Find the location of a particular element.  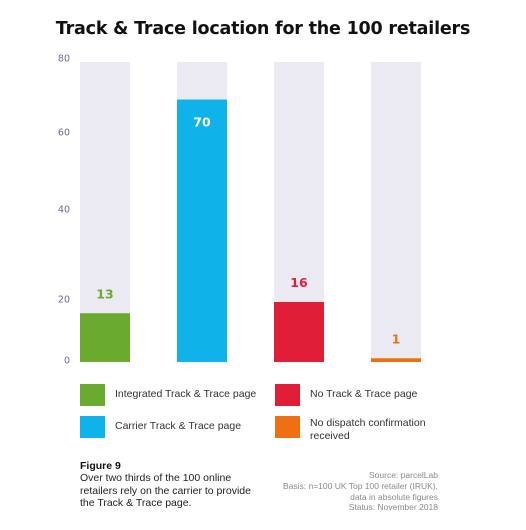

bar-integrated-track-trace-page is located at coordinates (105, 337).